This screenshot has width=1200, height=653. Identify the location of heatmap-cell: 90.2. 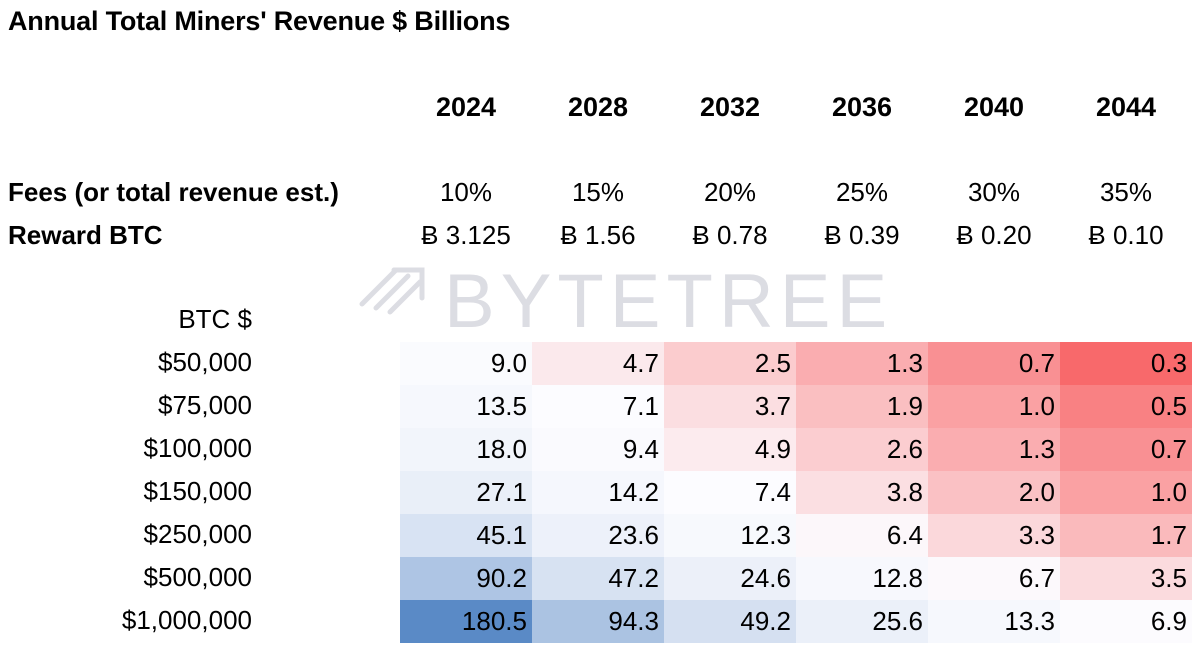
(466, 578).